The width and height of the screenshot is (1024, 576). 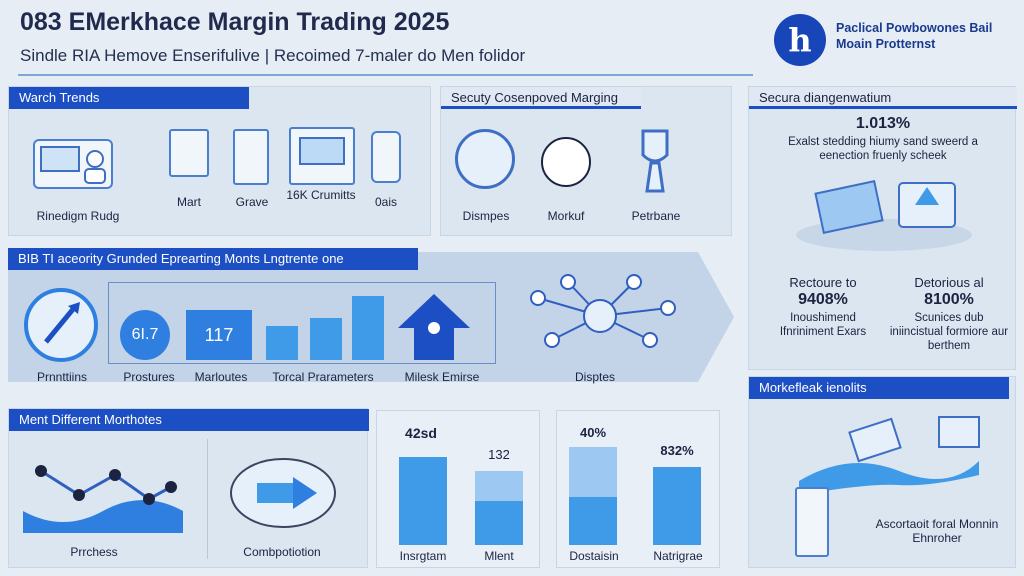 What do you see at coordinates (145, 335) in the screenshot?
I see `grounded-circle-stat: 6I.7` at bounding box center [145, 335].